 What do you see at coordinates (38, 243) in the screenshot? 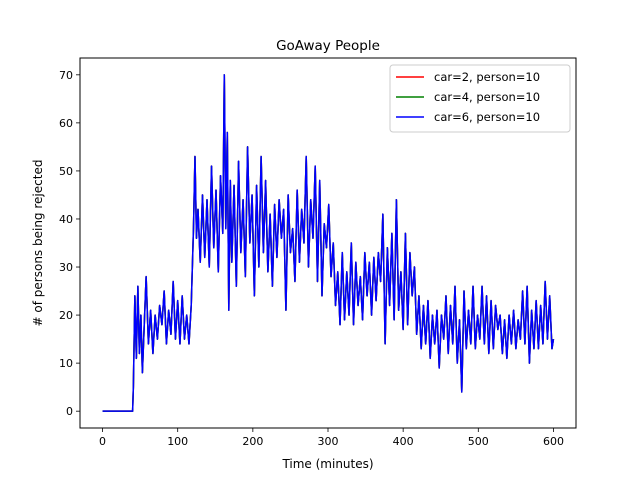
I see `y-axis-label: # of persons being rejected` at bounding box center [38, 243].